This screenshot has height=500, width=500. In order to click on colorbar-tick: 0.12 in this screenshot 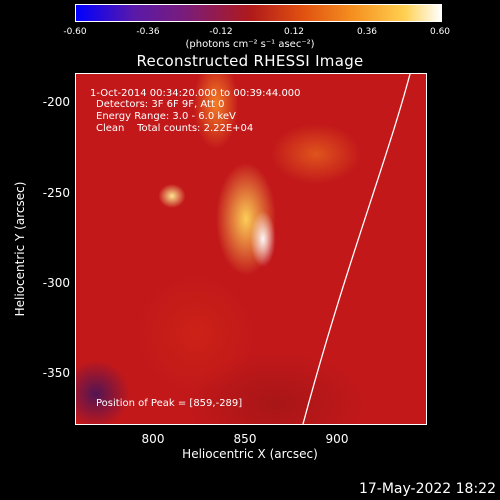, I will do `click(294, 32)`.